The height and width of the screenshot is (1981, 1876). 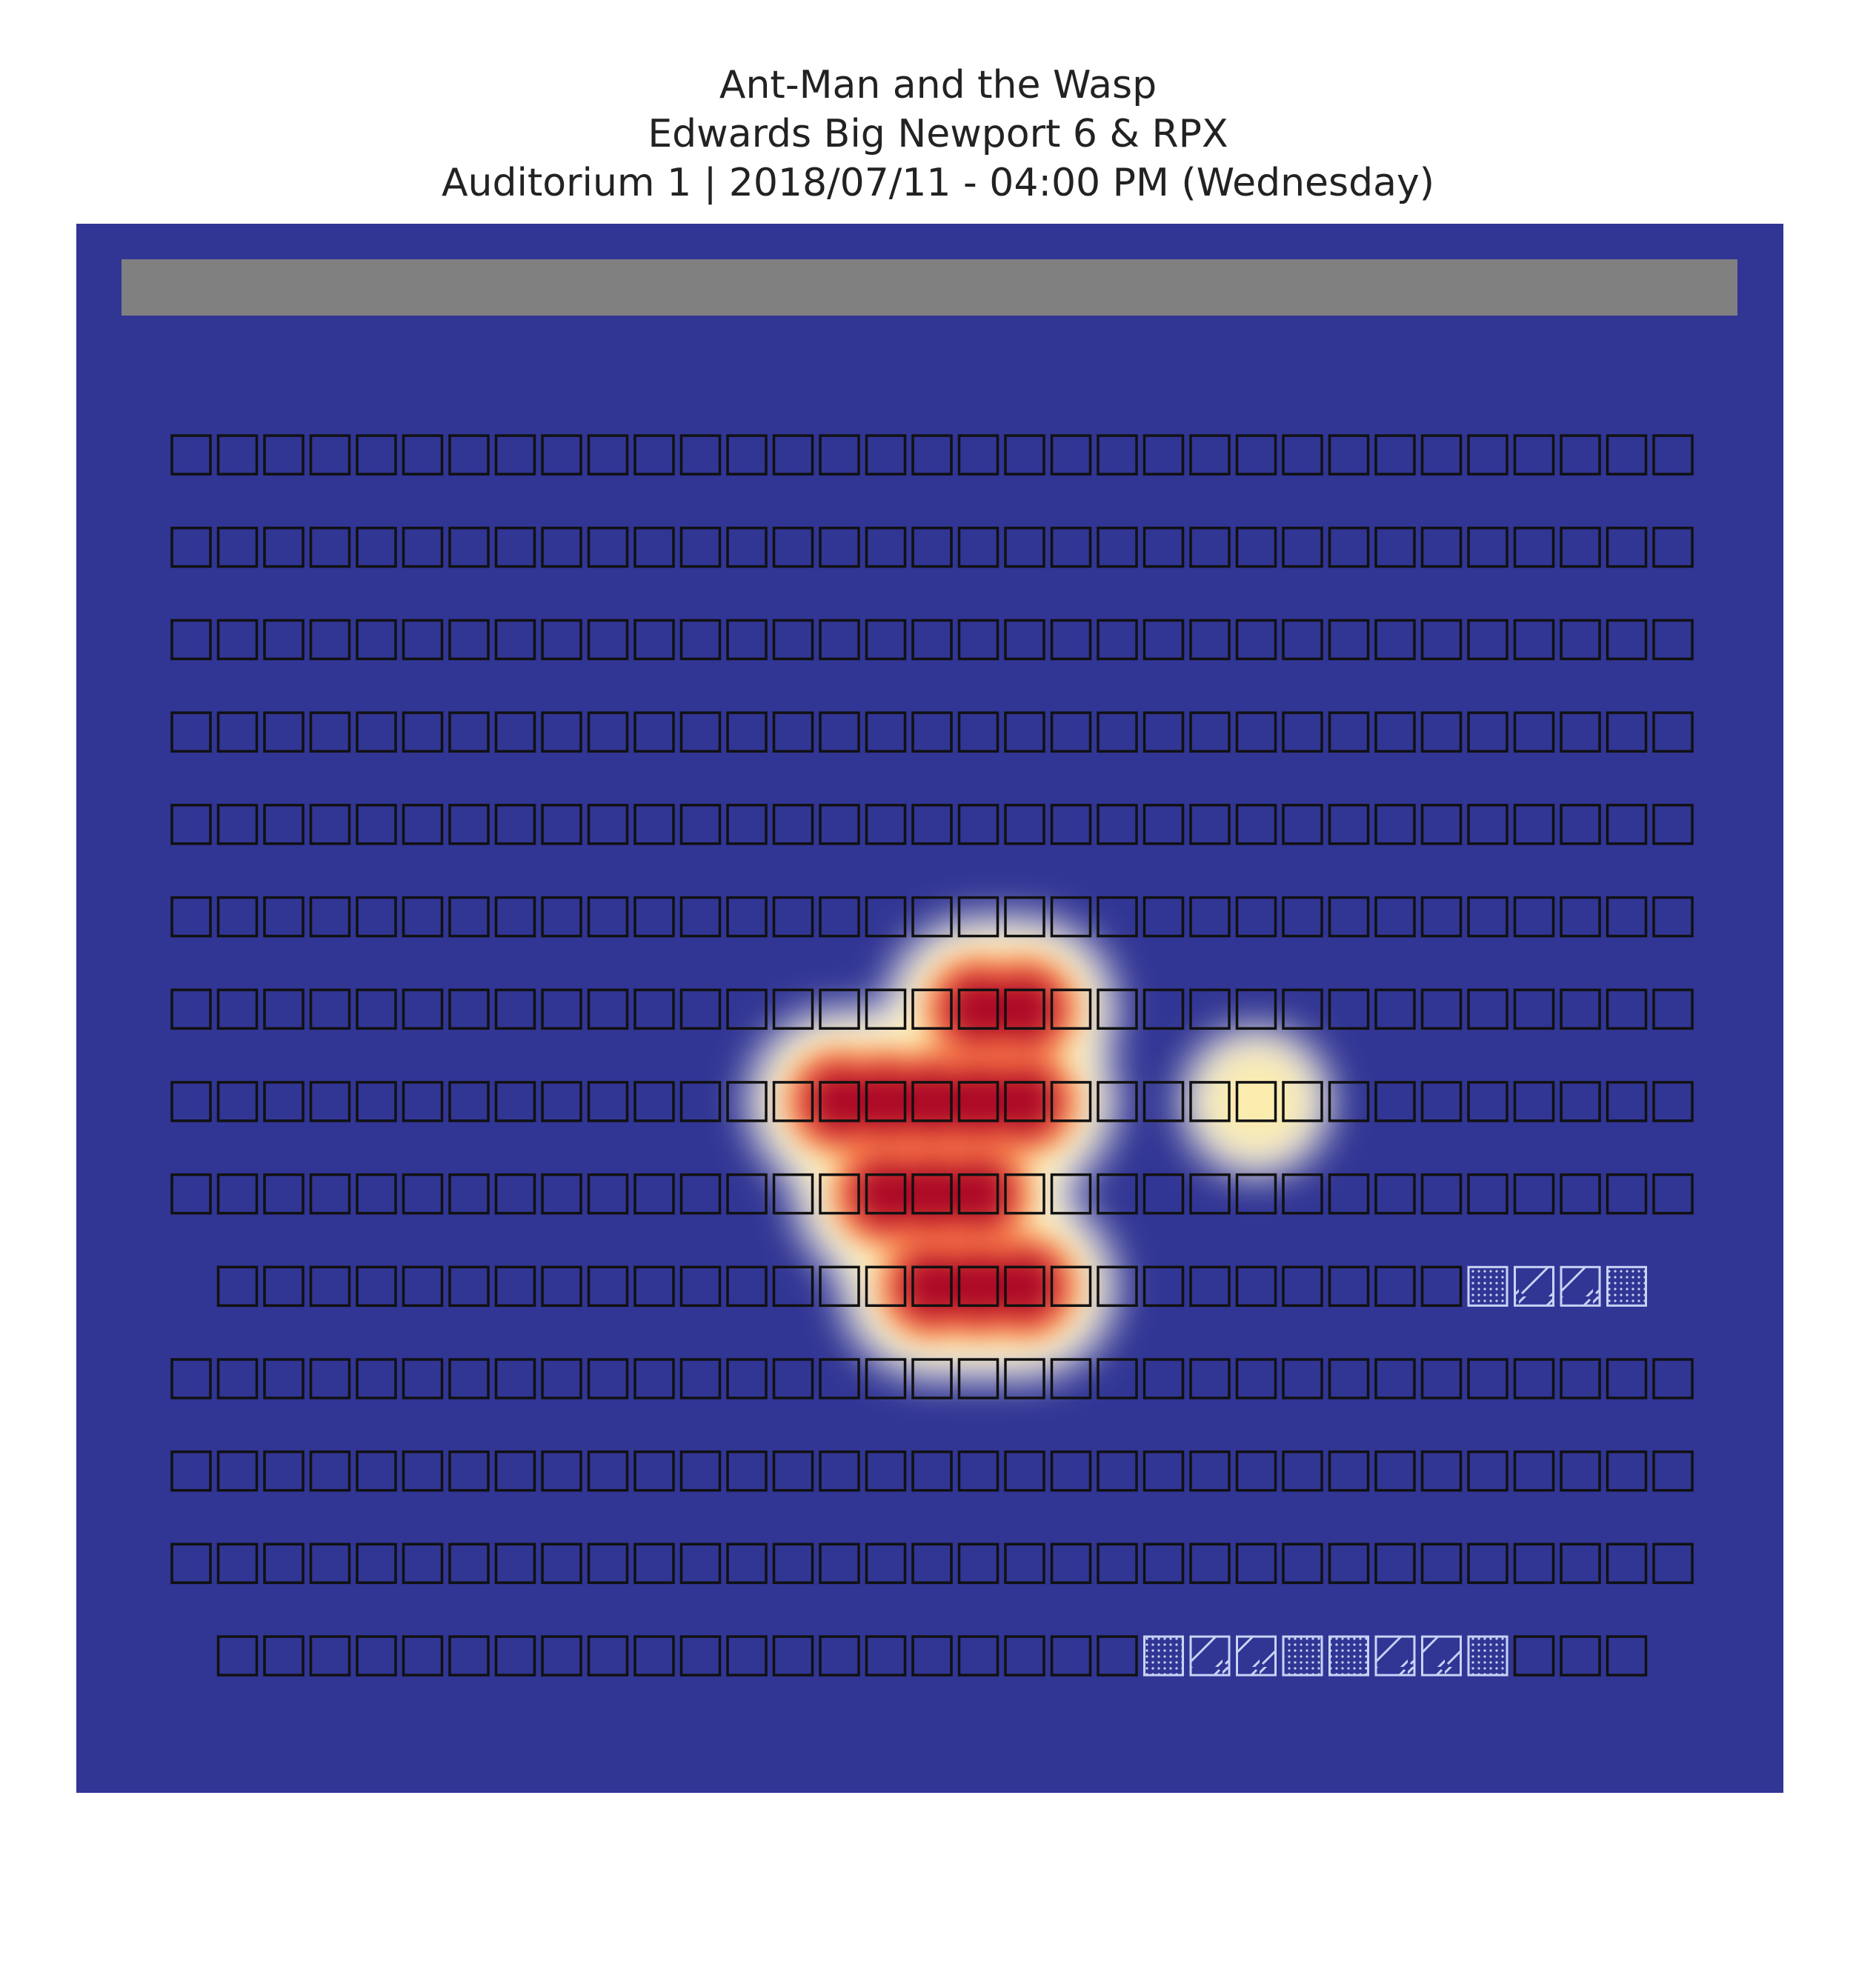 What do you see at coordinates (1488, 1564) in the screenshot?
I see `seat-r13-s29` at bounding box center [1488, 1564].